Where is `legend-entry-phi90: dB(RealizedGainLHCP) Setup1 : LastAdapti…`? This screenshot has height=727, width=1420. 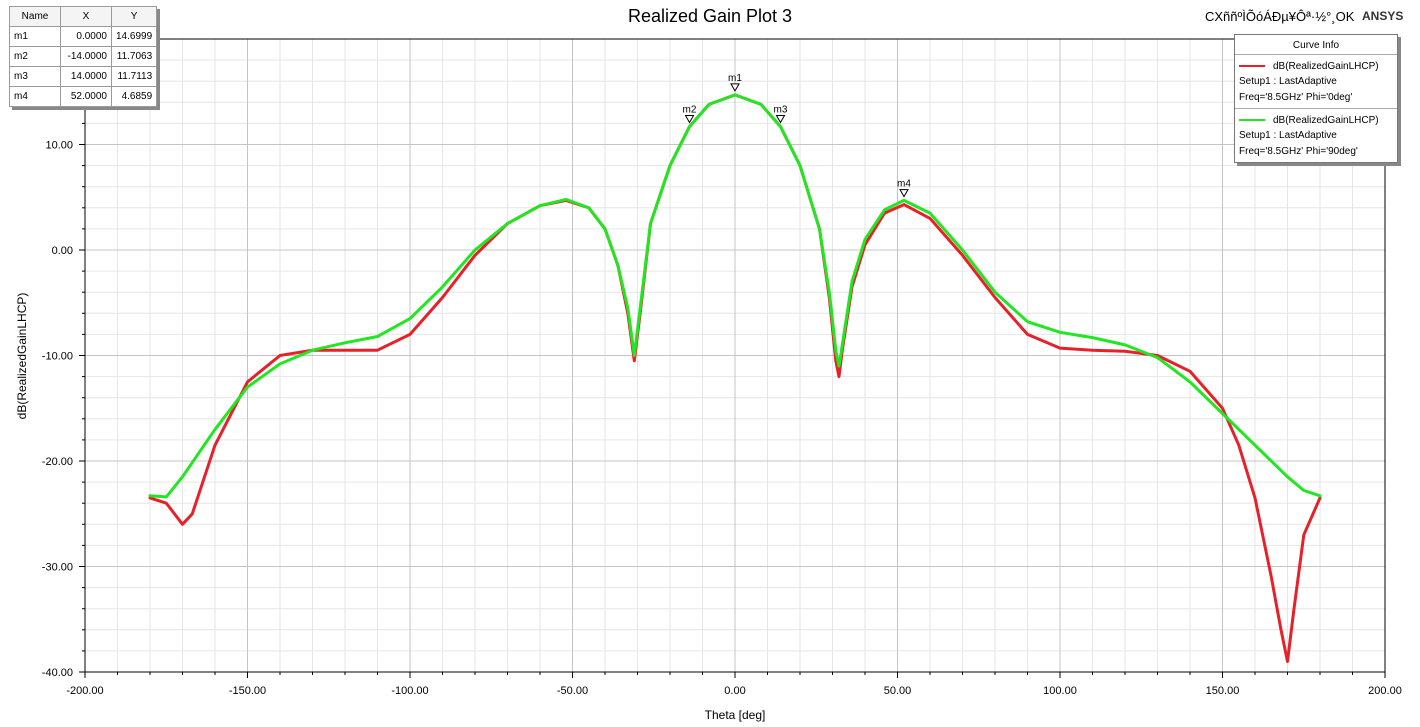
legend-entry-phi90: dB(RealizedGainLHCP) Setup1 : LastAdapti… is located at coordinates (1316, 135).